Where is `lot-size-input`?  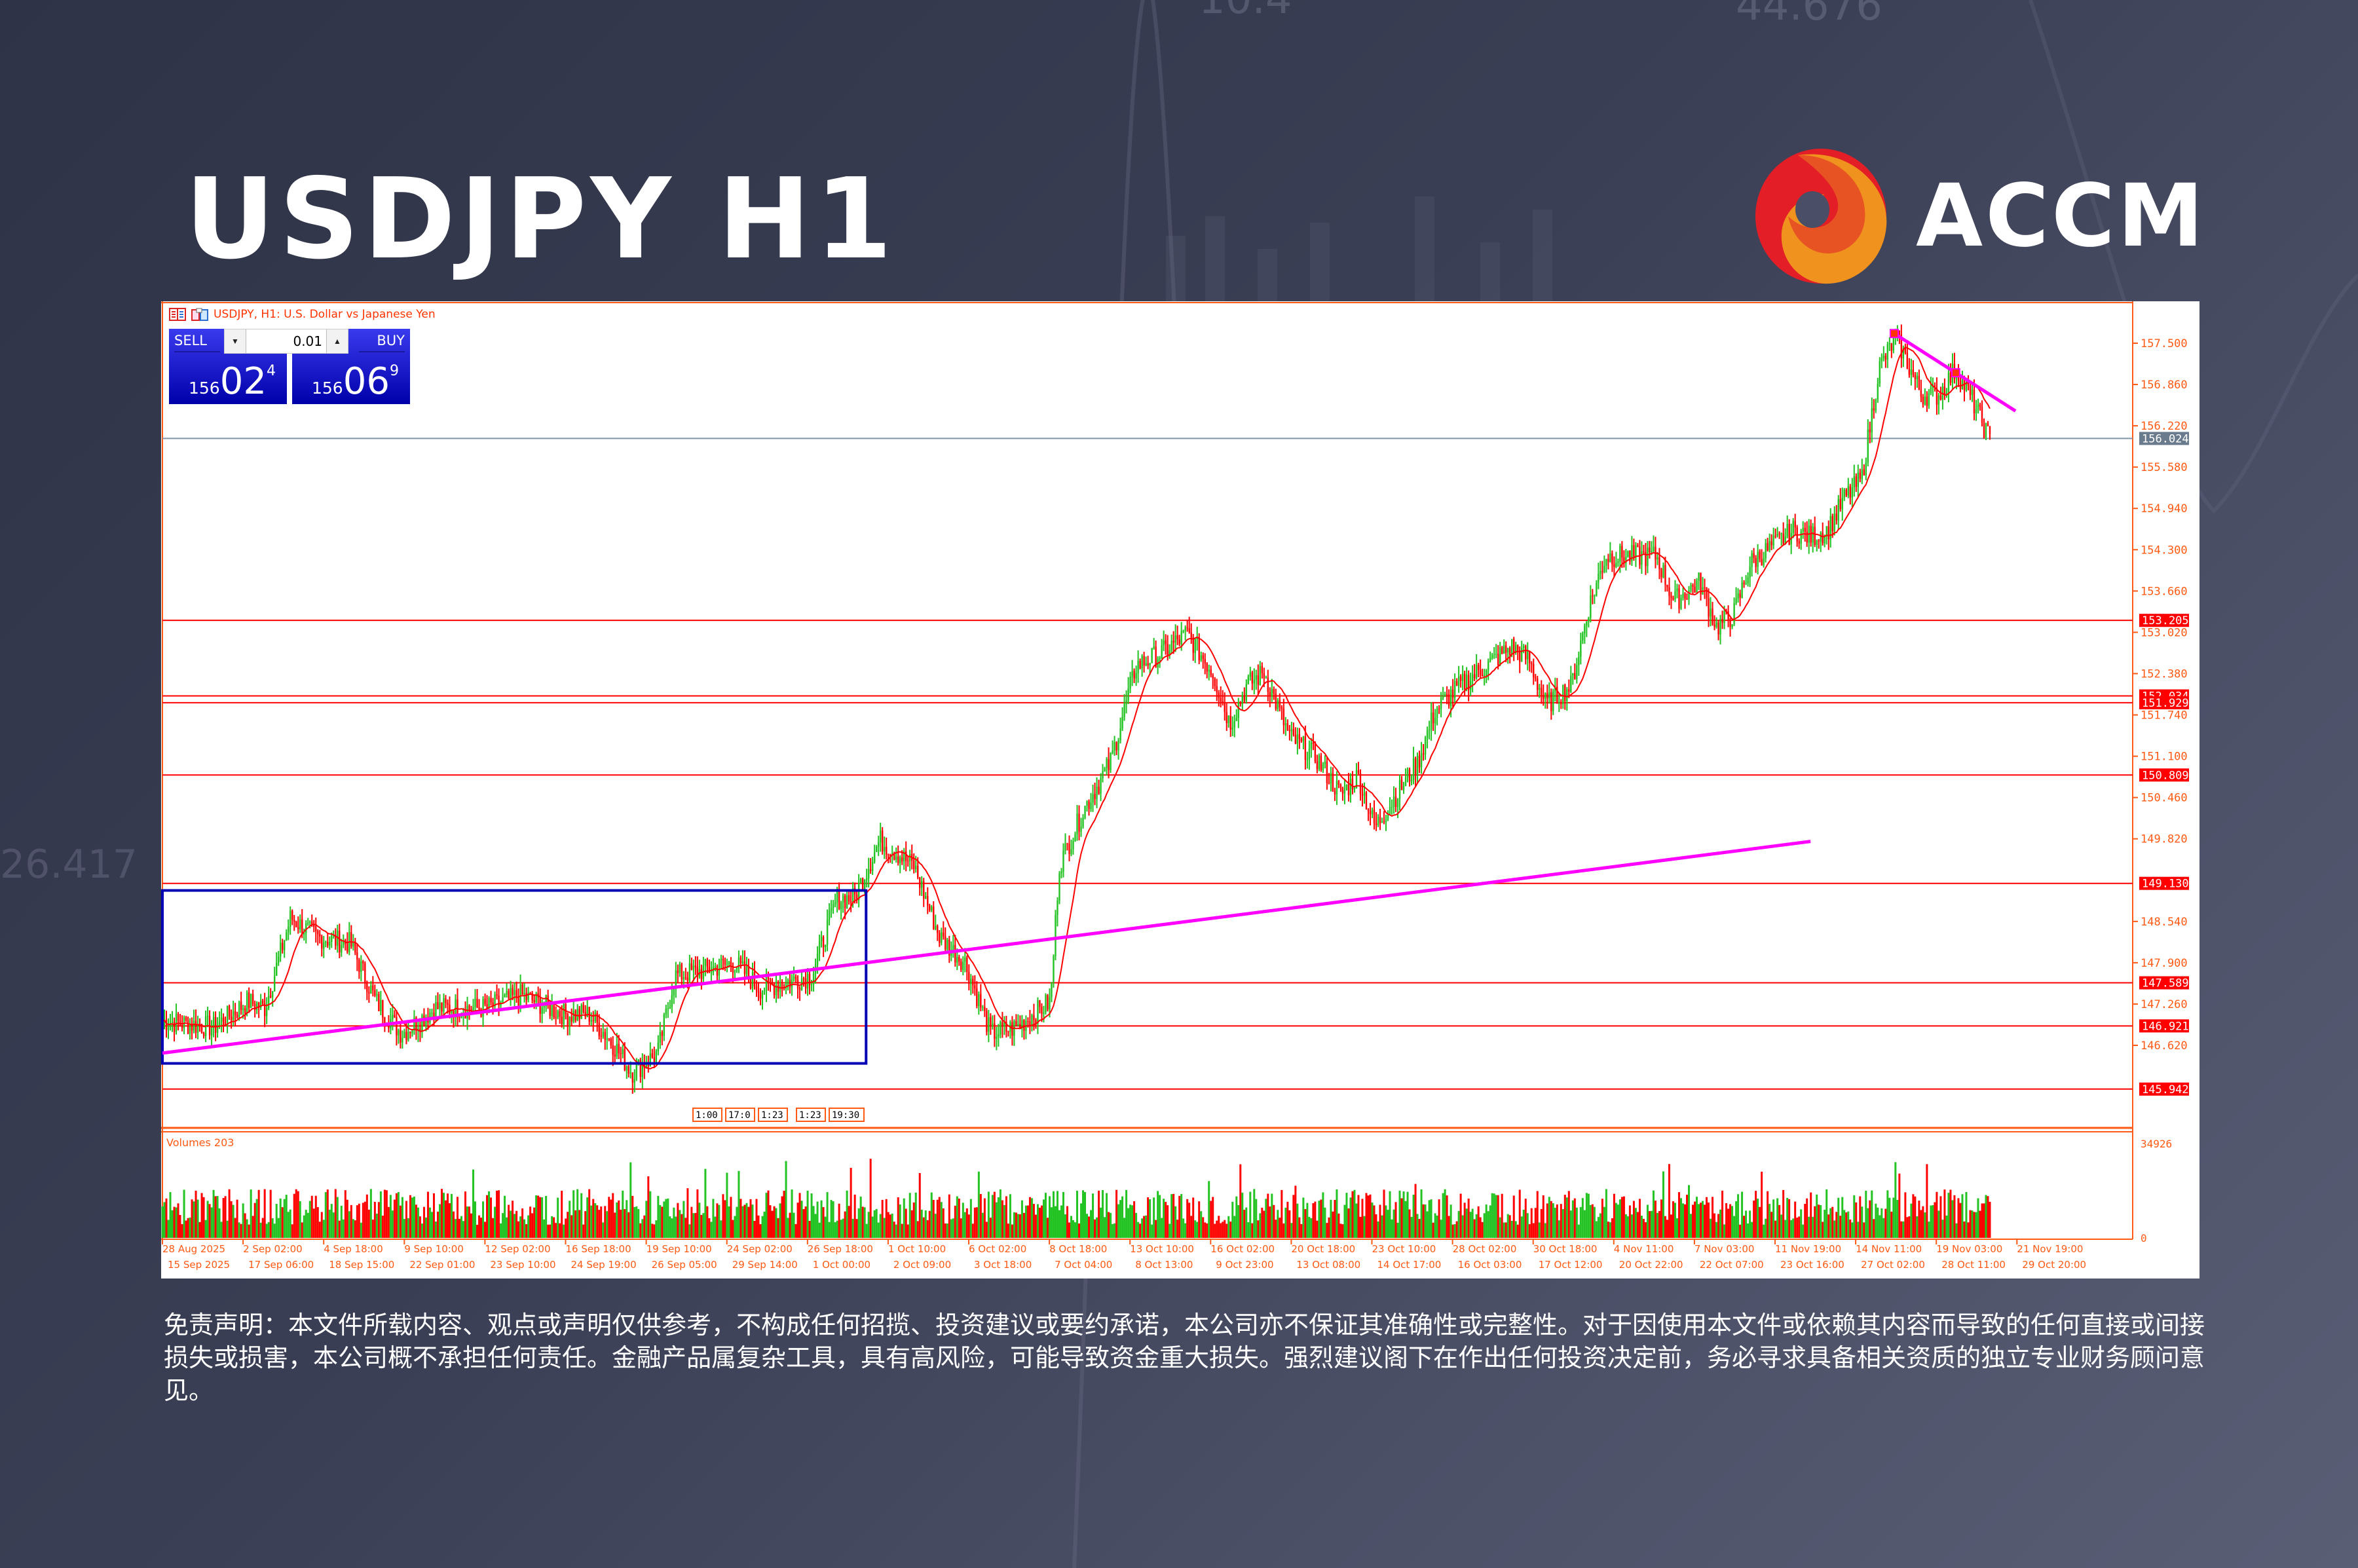
lot-size-input is located at coordinates (286, 341).